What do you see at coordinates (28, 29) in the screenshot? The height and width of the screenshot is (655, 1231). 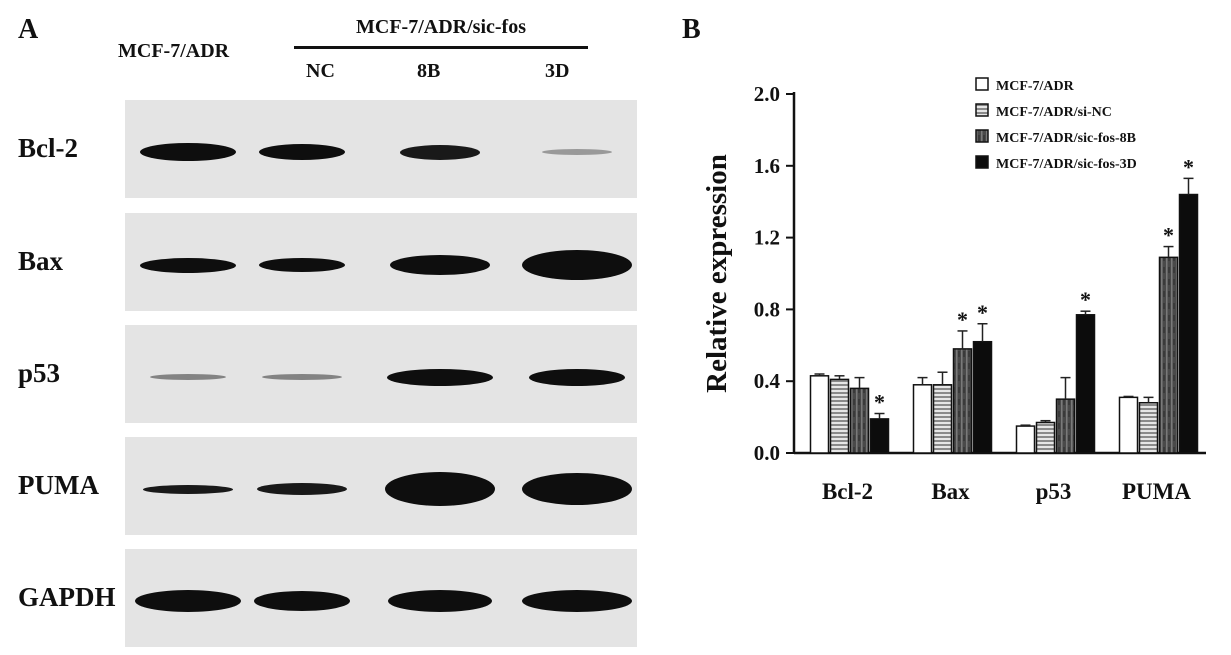 I see `panel-a-label: A` at bounding box center [28, 29].